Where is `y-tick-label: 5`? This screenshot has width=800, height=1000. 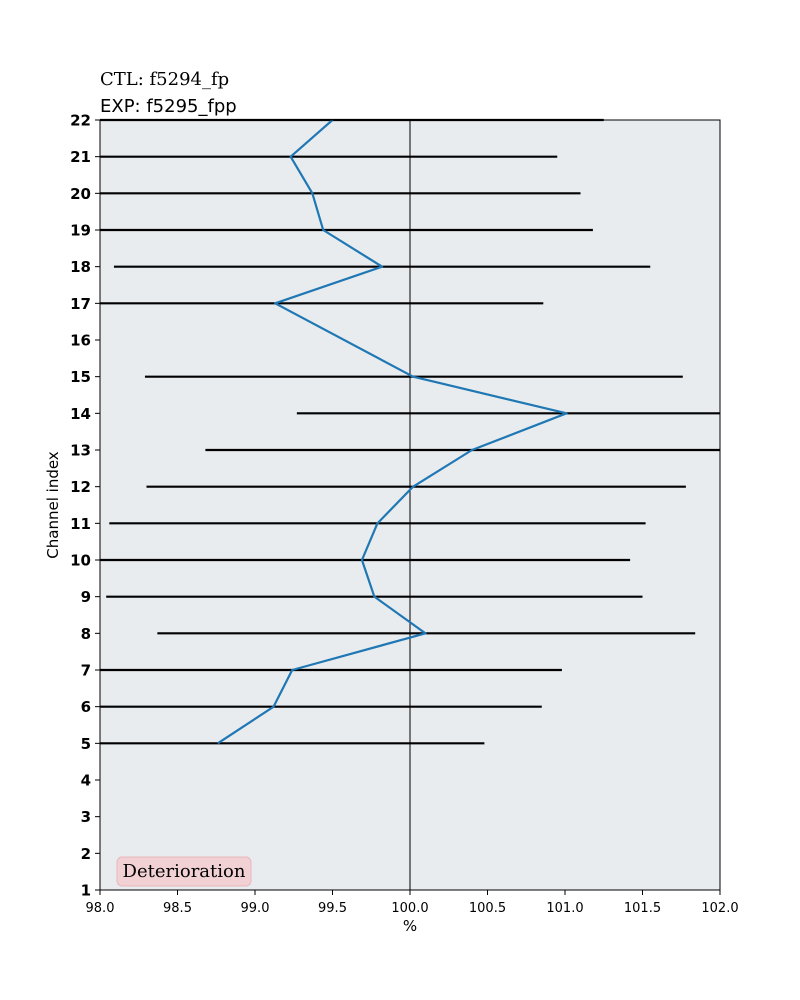 y-tick-label: 5 is located at coordinates (86, 744).